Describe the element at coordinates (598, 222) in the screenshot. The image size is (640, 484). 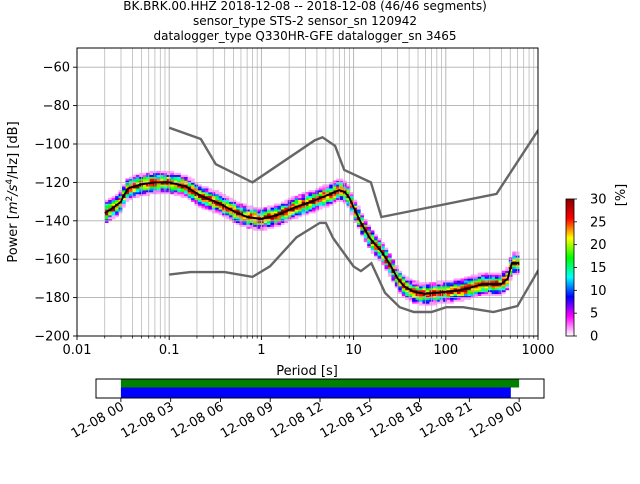
I see `colorbar-tick-label: 25` at that location.